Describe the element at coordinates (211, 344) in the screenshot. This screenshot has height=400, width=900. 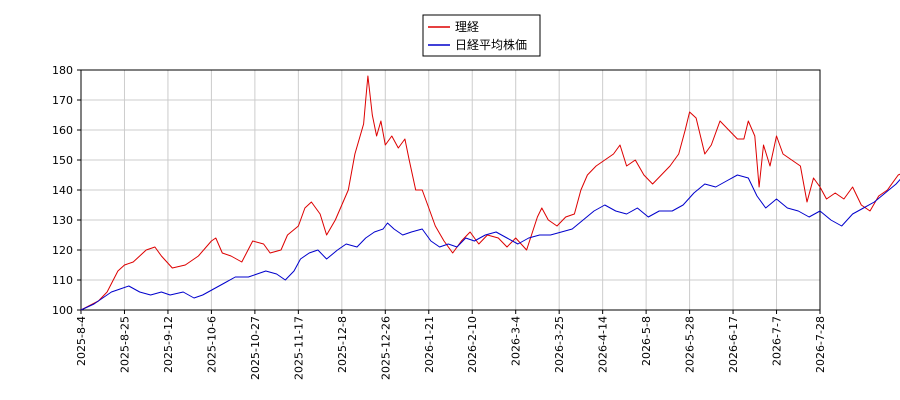
I see `x-tick-label: 2025-10-6` at that location.